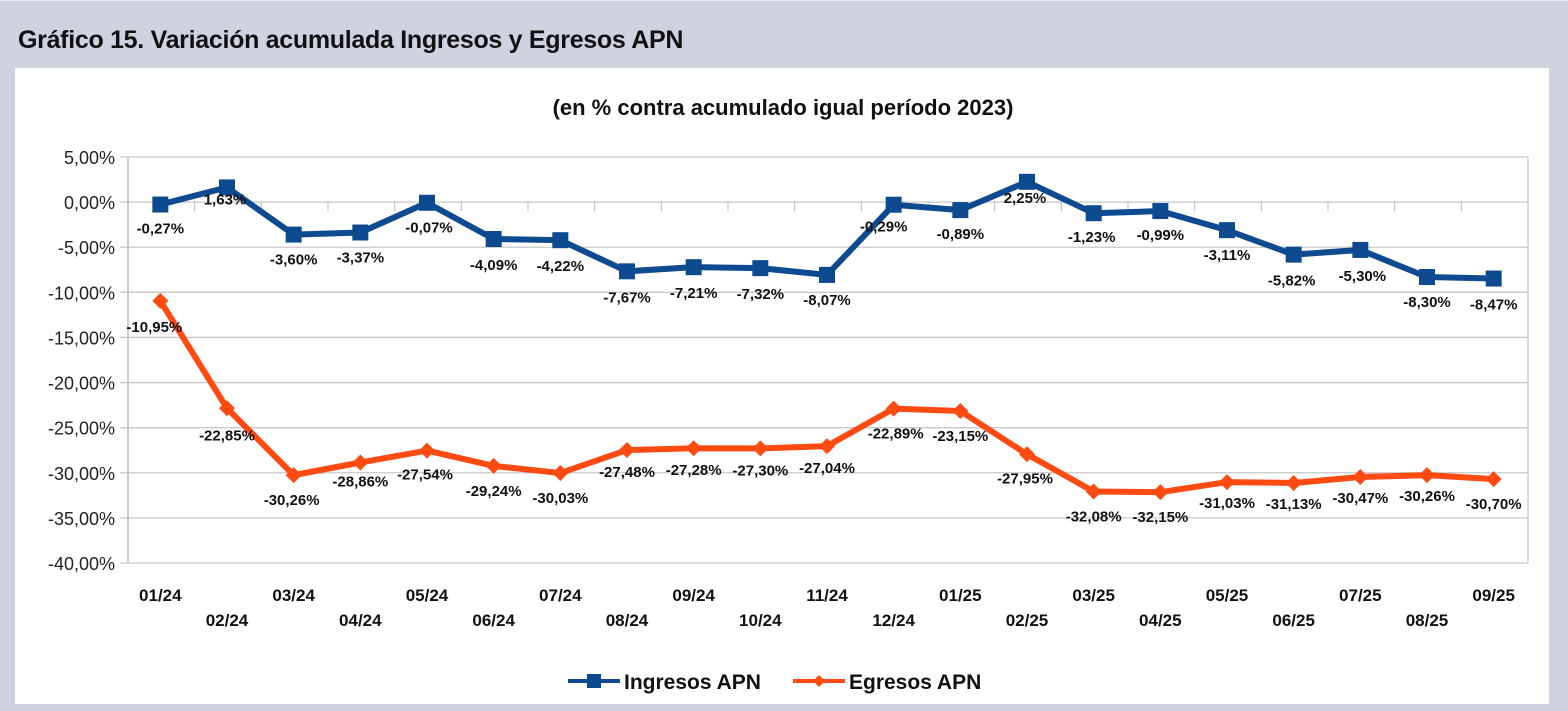 This screenshot has width=1568, height=711. Describe the element at coordinates (1027, 620) in the screenshot. I see `x-tick-label: 02/25` at that location.